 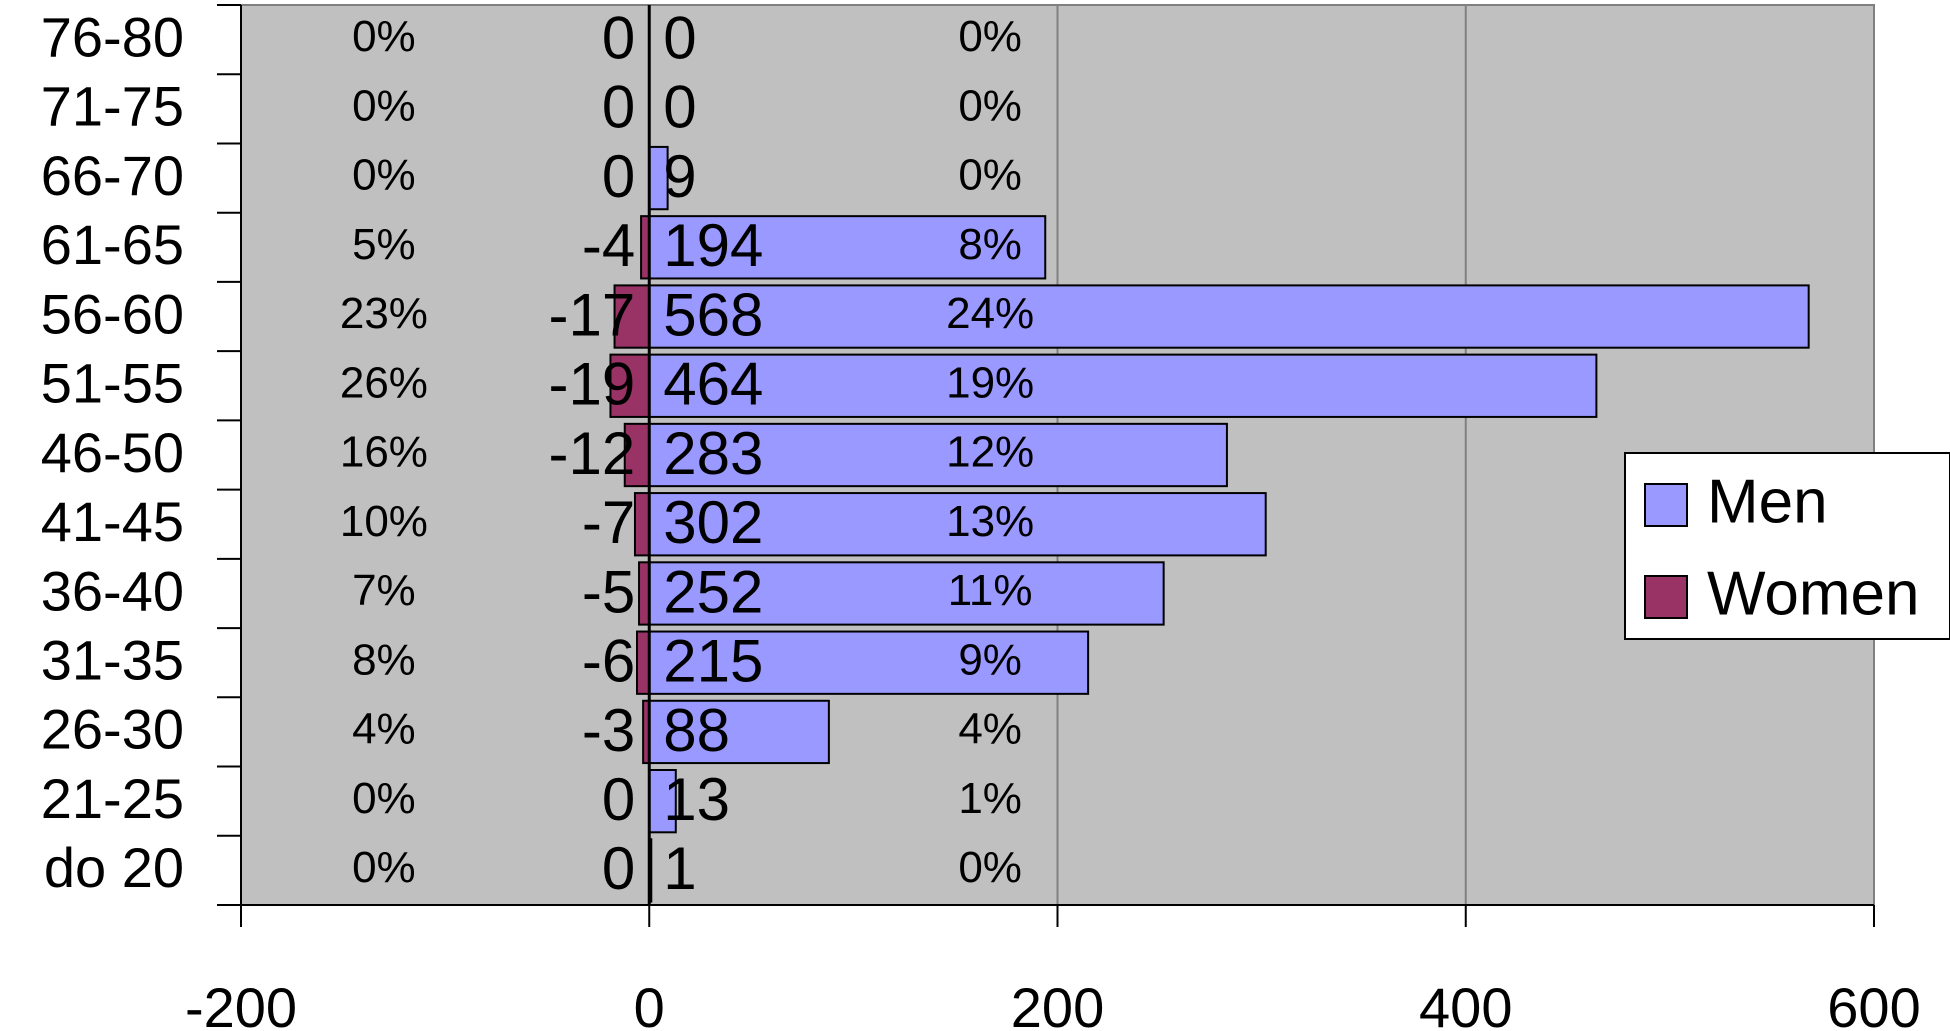 I want to click on men-value-label: 194, so click(x=713, y=245).